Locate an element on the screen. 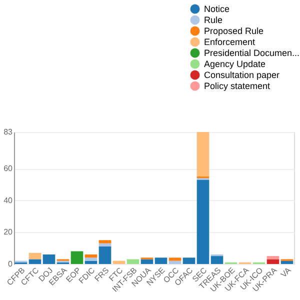 This screenshot has width=300, height=300. y-tick-label: 60 is located at coordinates (9, 169).